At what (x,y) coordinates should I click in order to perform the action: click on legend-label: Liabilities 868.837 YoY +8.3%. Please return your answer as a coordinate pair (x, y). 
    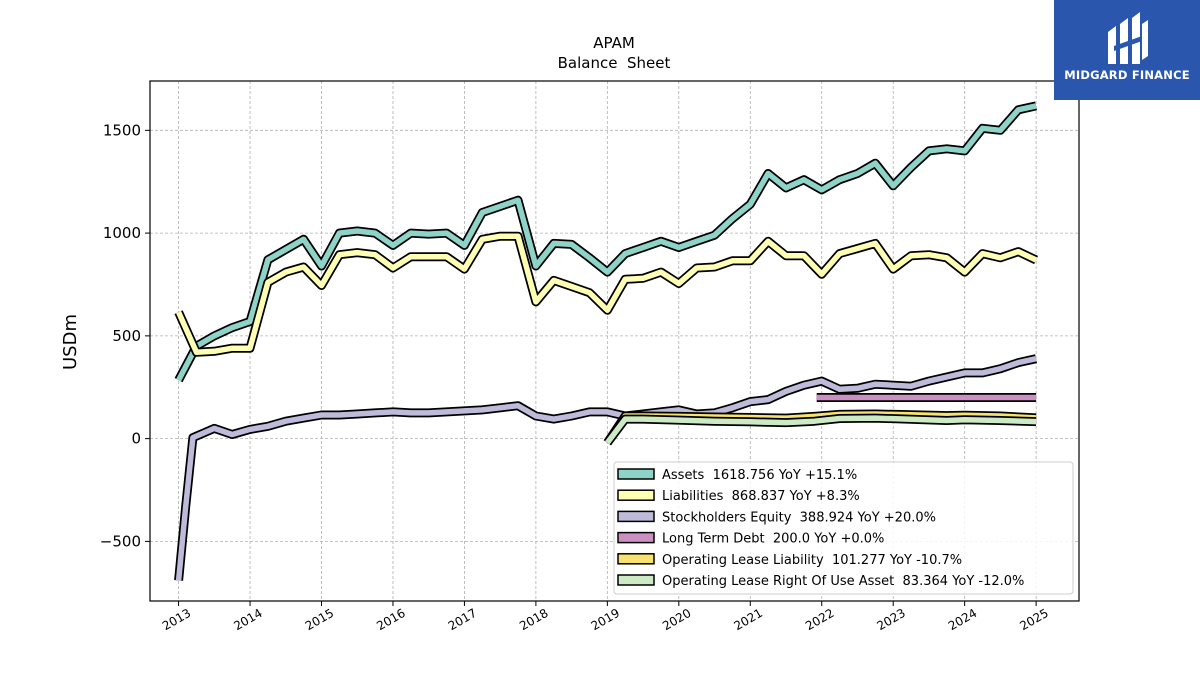
    Looking at the image, I should click on (761, 496).